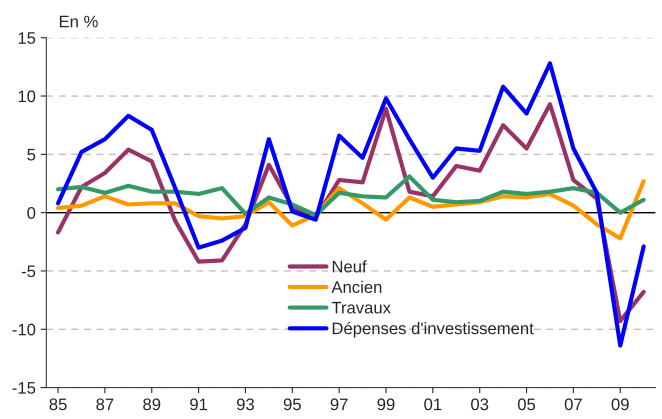  I want to click on legend-label: Dépenses d'investissement, so click(433, 330).